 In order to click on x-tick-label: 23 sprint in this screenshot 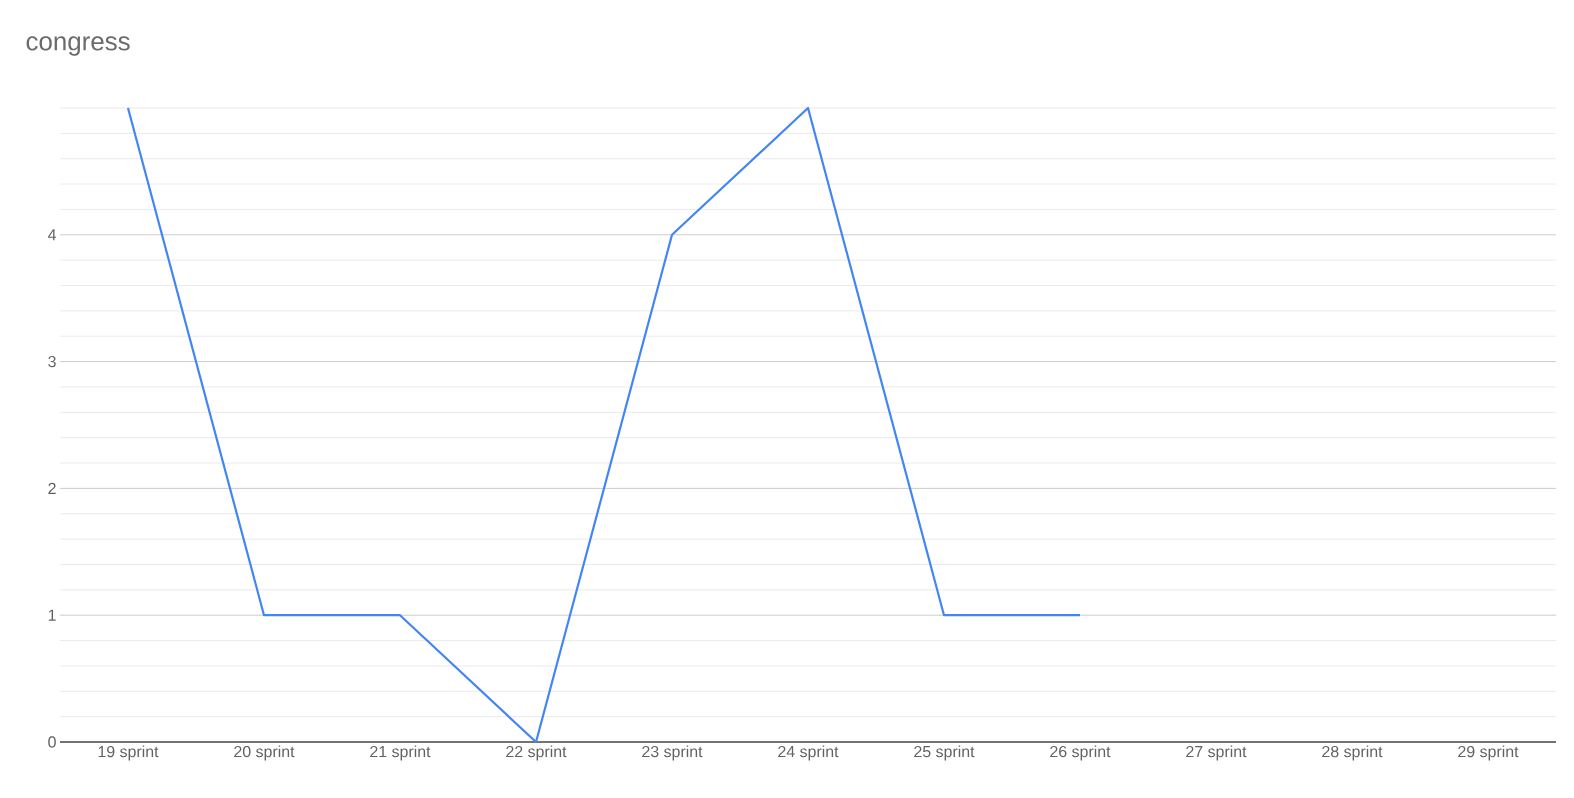, I will do `click(672, 753)`.